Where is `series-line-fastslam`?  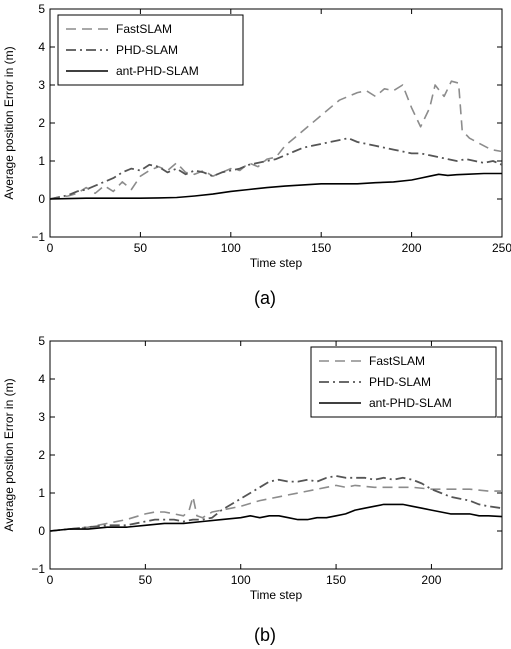 series-line-fastslam is located at coordinates (276, 508).